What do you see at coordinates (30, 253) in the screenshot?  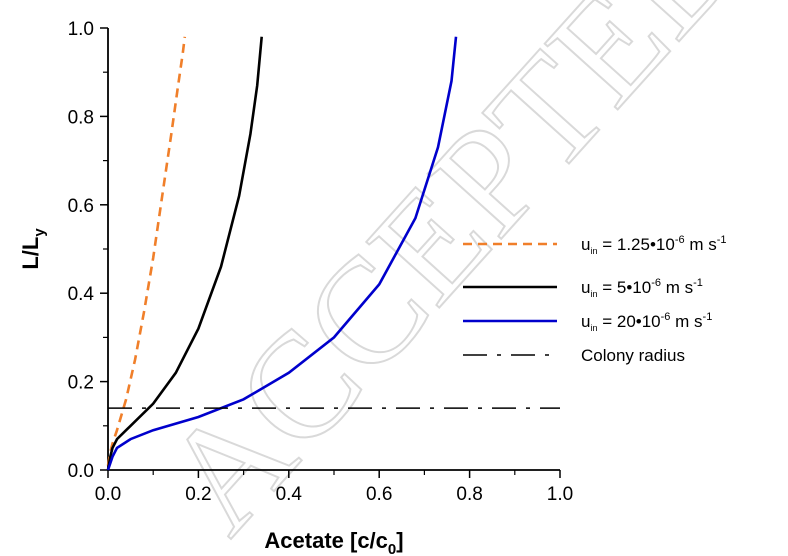 I see `y-axis-title-main: L/L` at bounding box center [30, 253].